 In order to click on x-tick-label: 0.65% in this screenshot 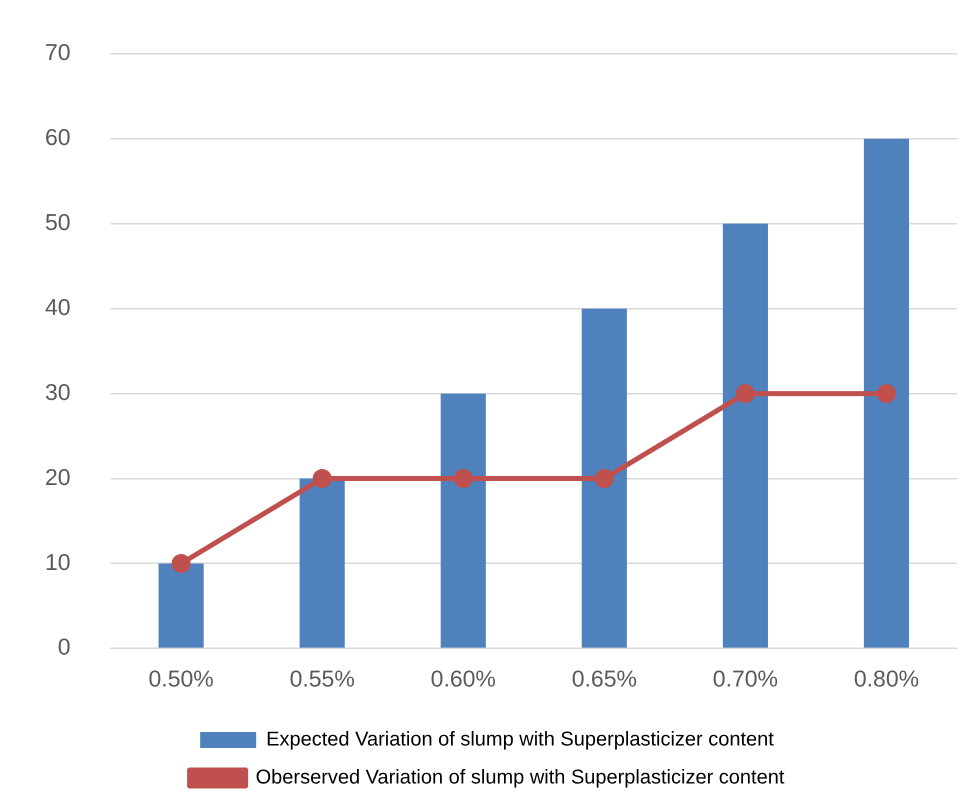, I will do `click(604, 679)`.